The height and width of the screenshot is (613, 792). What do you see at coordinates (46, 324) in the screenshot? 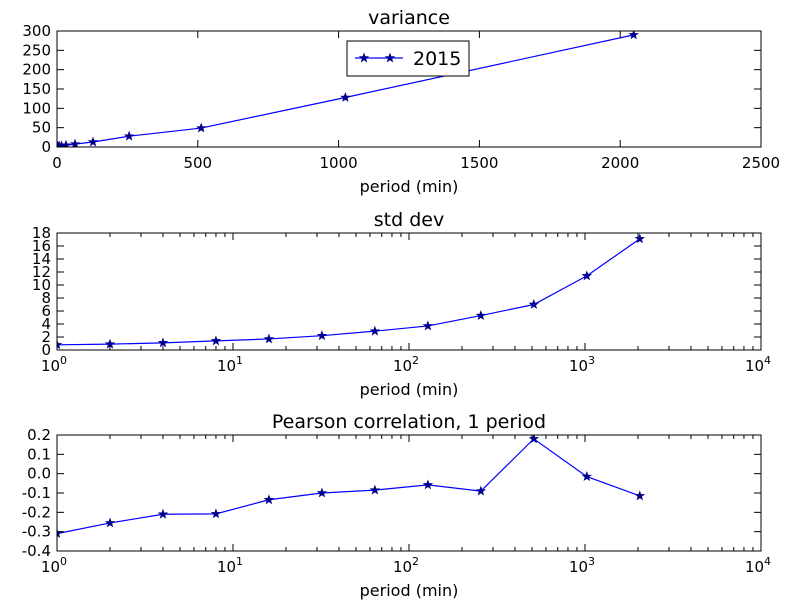
I see `y-tick-label: 4` at bounding box center [46, 324].